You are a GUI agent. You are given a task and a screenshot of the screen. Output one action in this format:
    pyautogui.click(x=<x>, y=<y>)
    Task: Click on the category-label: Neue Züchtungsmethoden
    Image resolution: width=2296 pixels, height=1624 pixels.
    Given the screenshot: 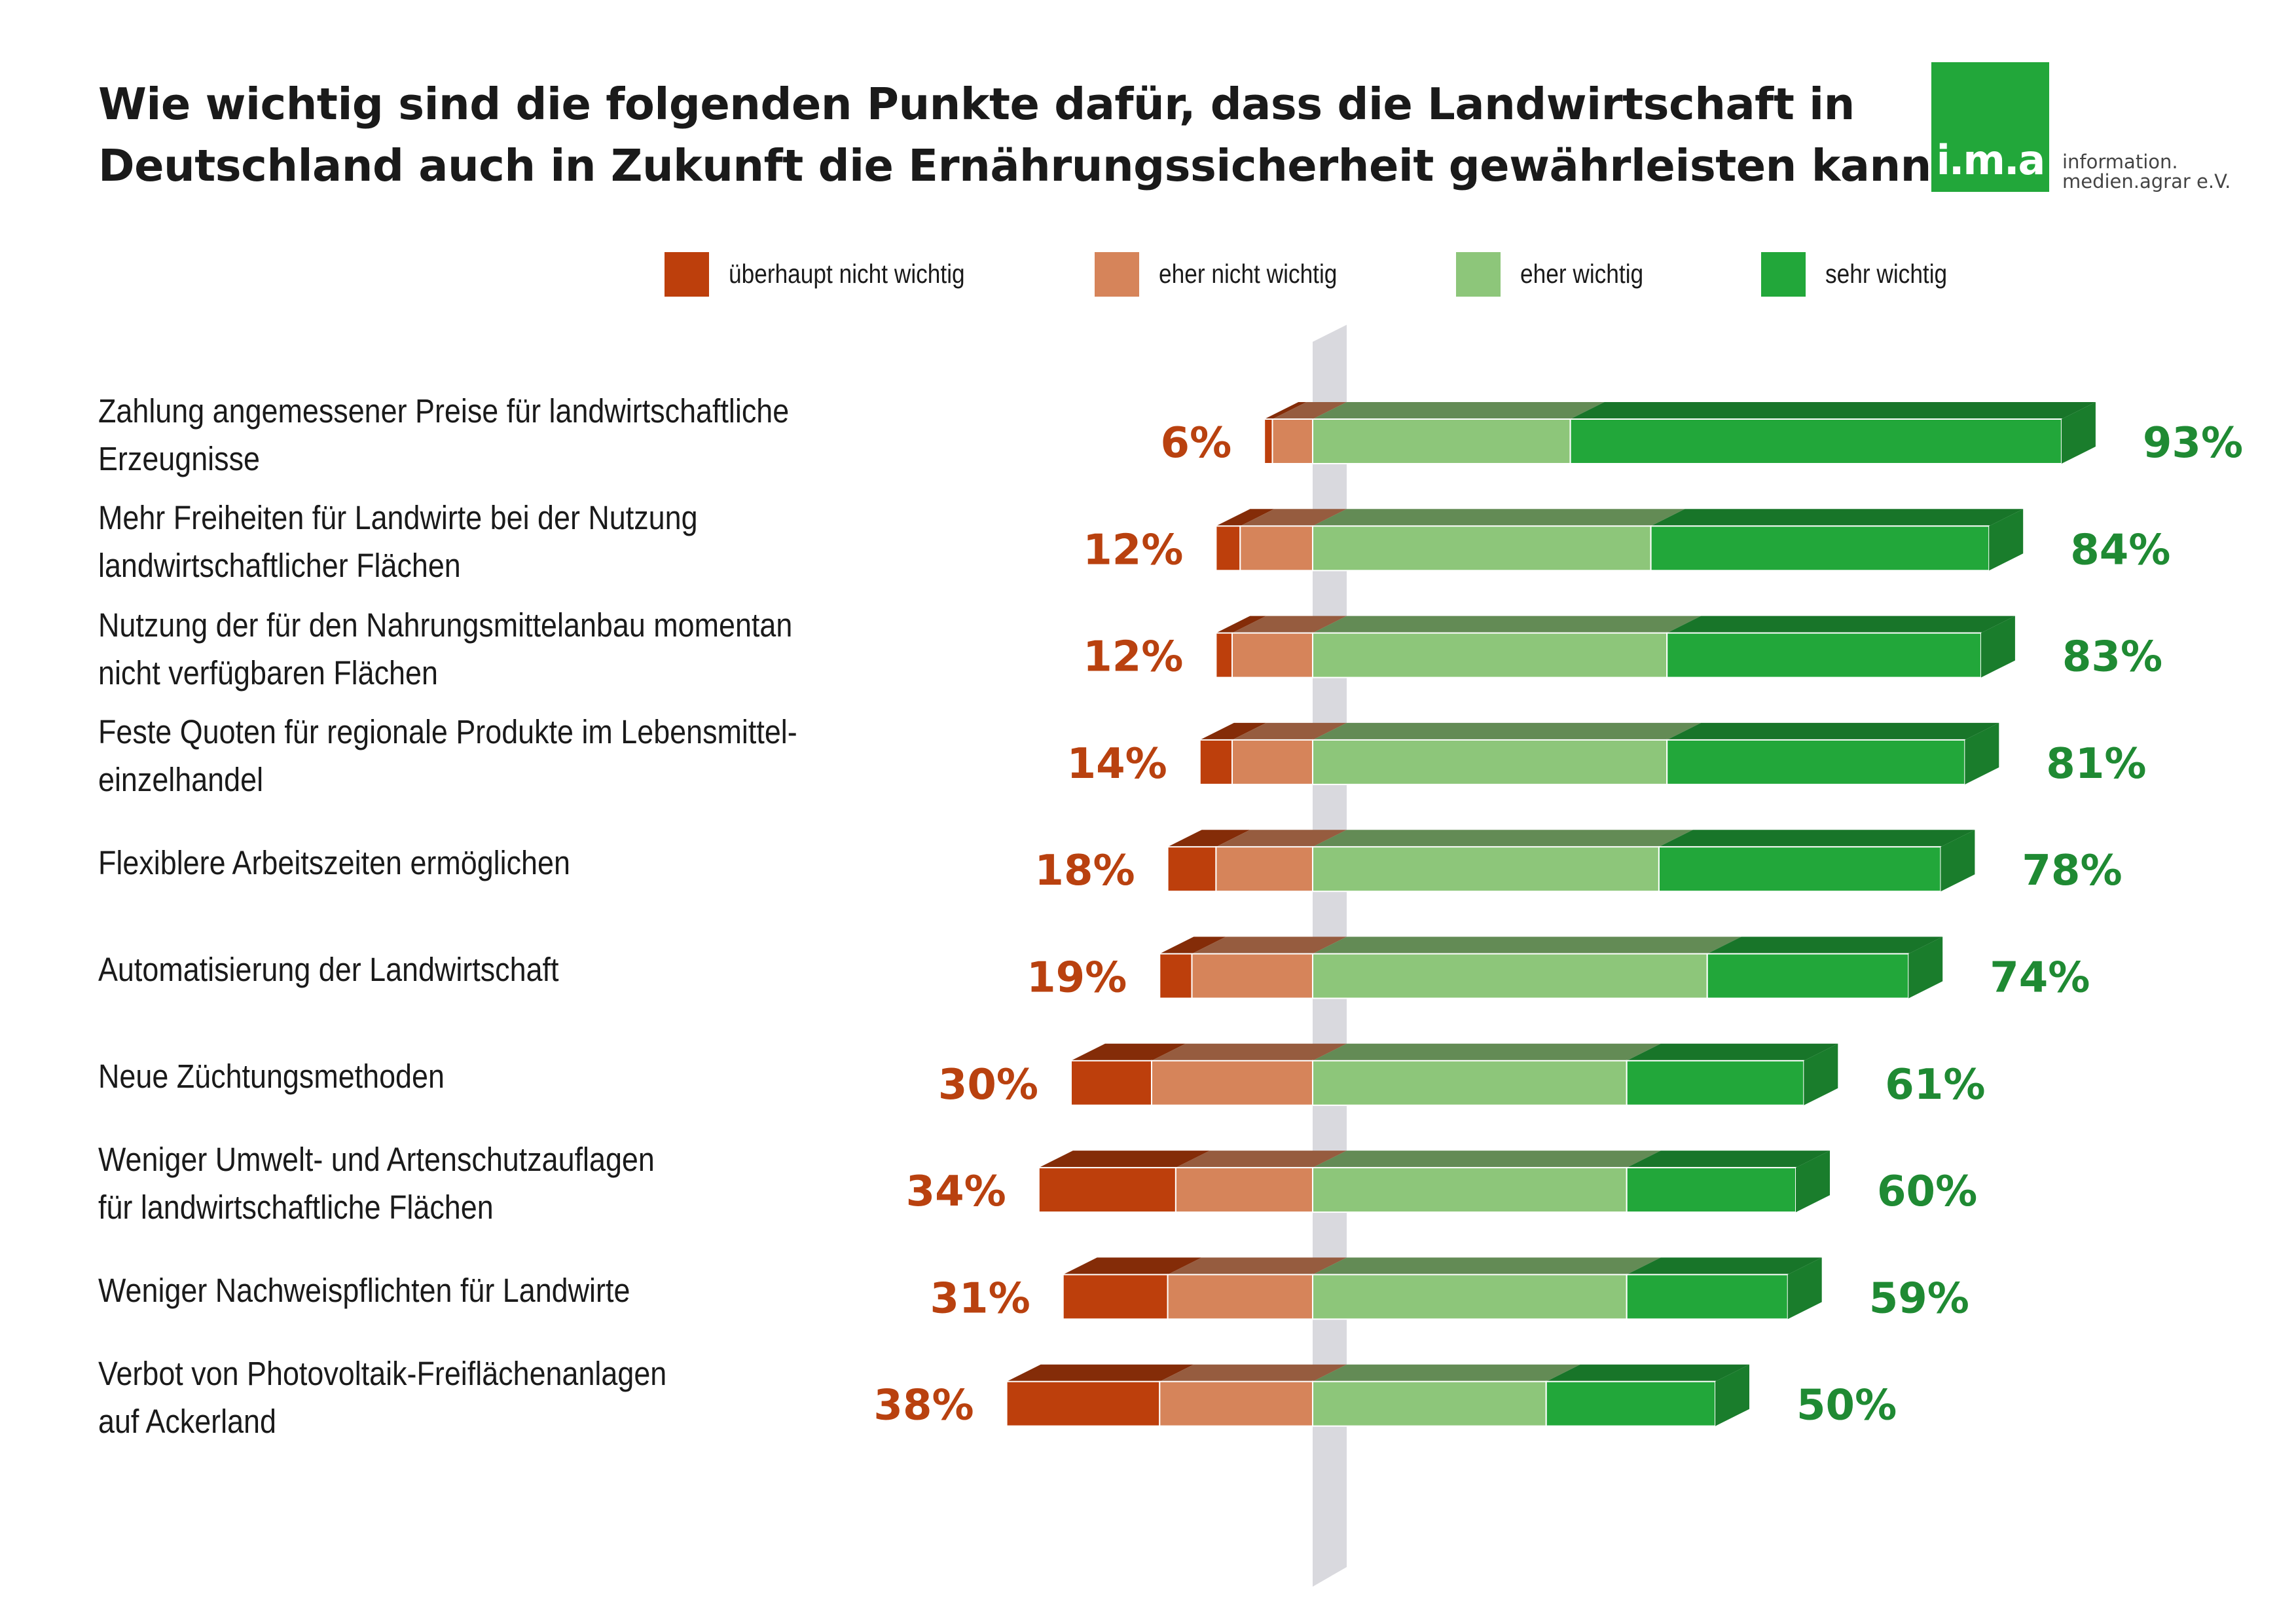 What is the action you would take?
    pyautogui.click(x=523, y=1076)
    